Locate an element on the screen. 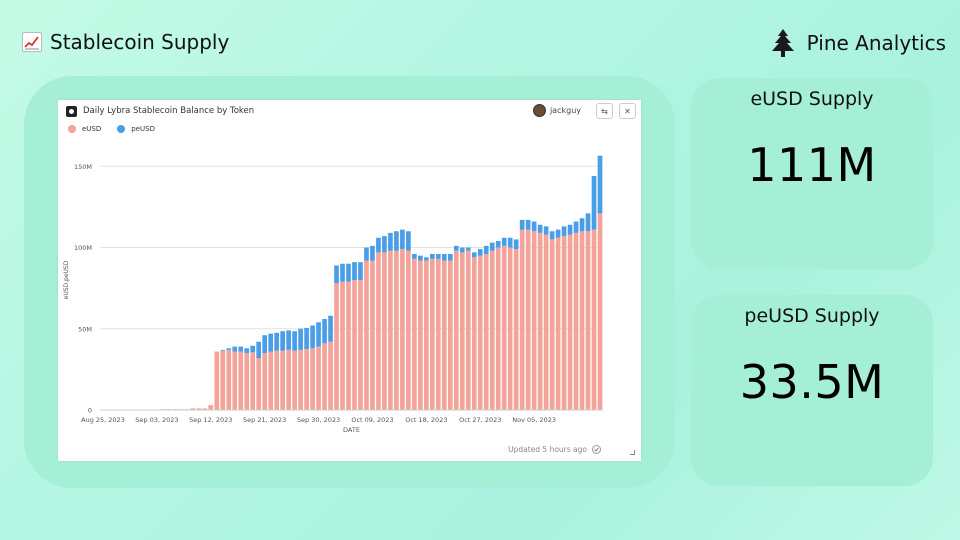 Image resolution: width=960 pixels, height=540 pixels. swap-icon: ⇆ is located at coordinates (604, 111).